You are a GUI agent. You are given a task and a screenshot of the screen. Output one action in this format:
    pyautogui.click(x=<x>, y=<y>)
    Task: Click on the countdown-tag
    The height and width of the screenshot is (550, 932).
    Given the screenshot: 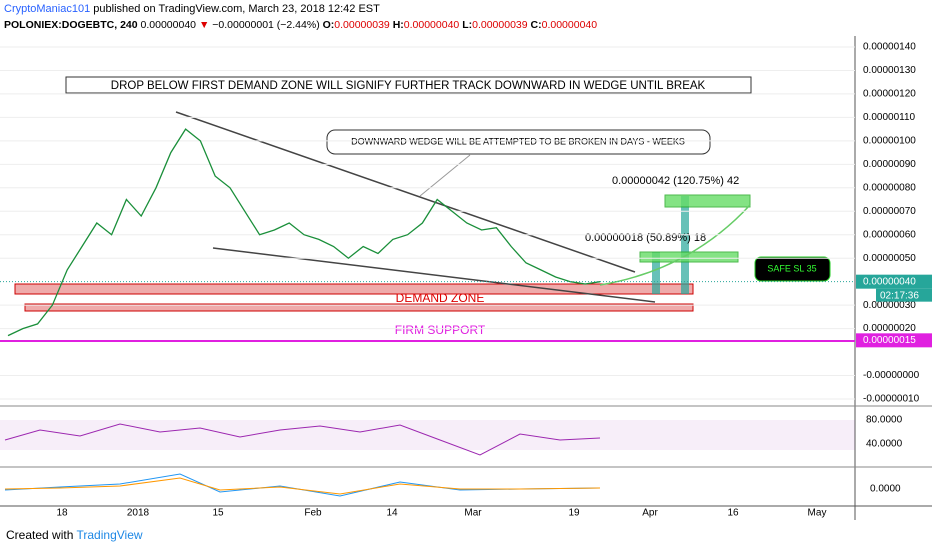 What is the action you would take?
    pyautogui.click(x=904, y=295)
    